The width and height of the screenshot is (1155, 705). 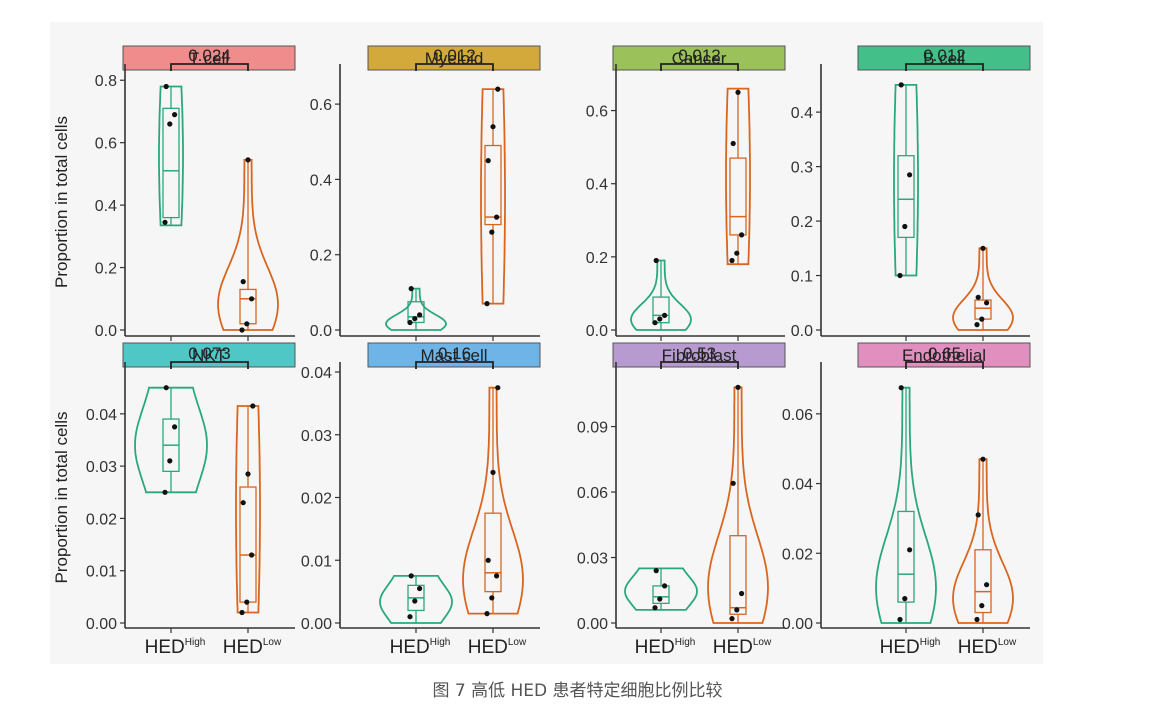 I want to click on y-tick-label: 0.1, so click(x=802, y=277).